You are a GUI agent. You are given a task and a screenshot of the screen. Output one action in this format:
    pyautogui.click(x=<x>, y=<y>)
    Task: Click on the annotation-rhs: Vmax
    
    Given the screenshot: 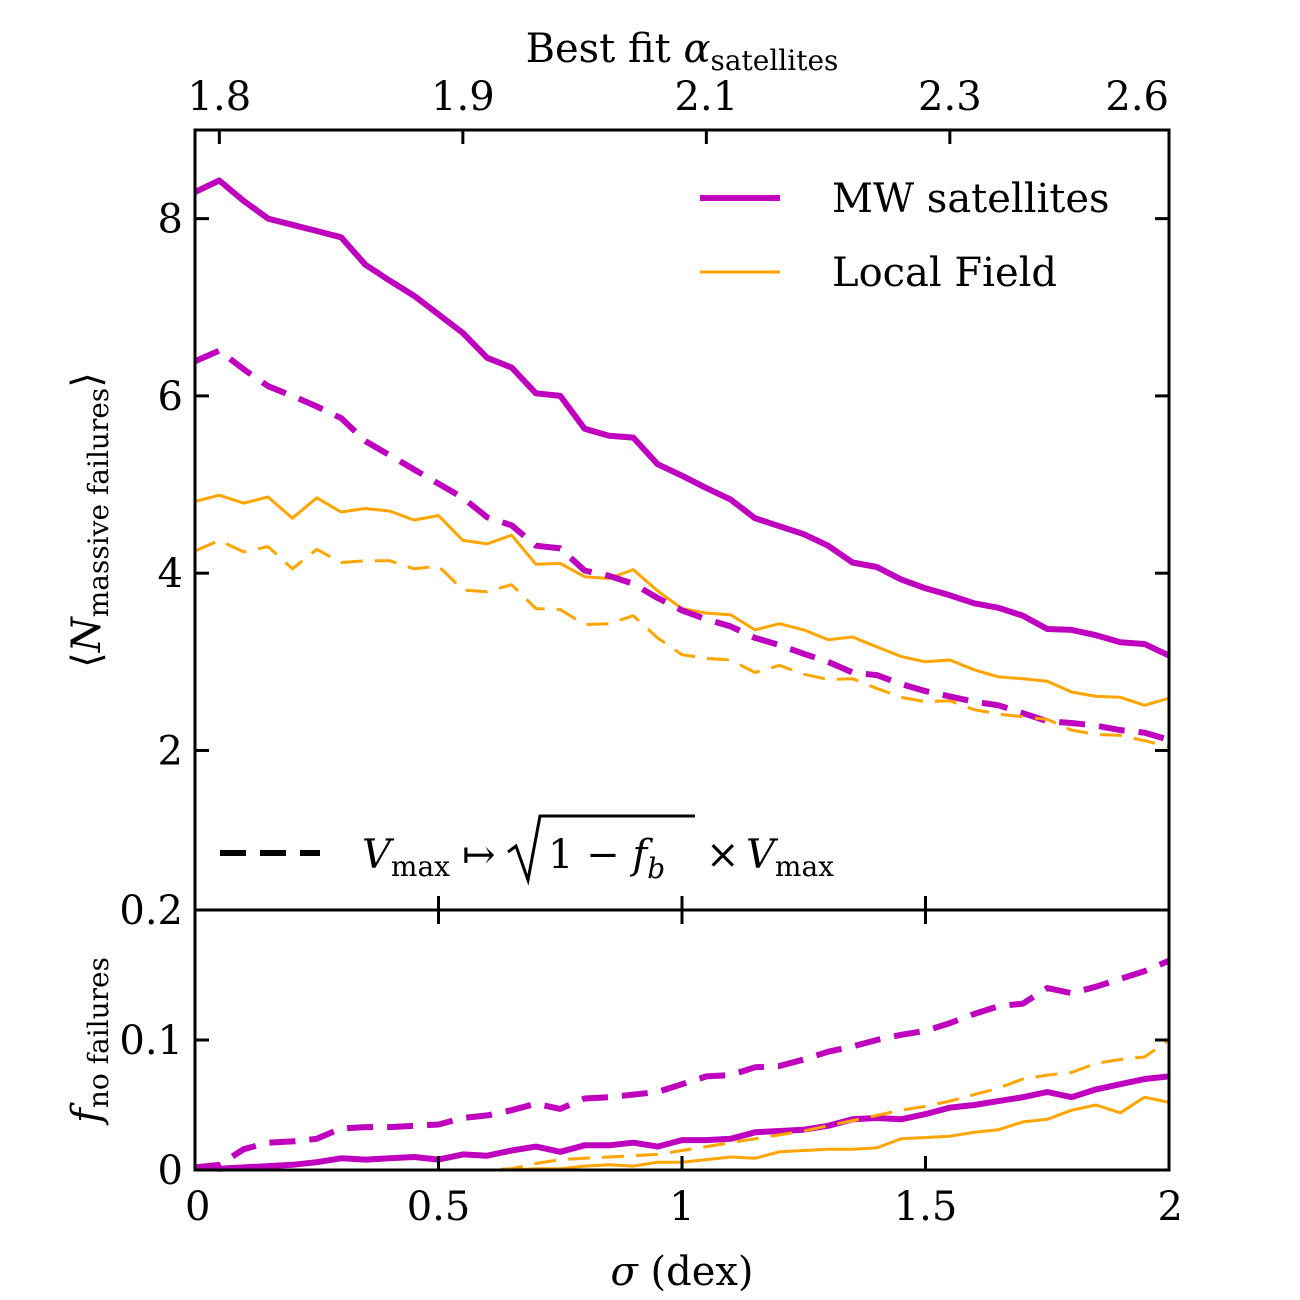 What is the action you would take?
    pyautogui.click(x=790, y=857)
    